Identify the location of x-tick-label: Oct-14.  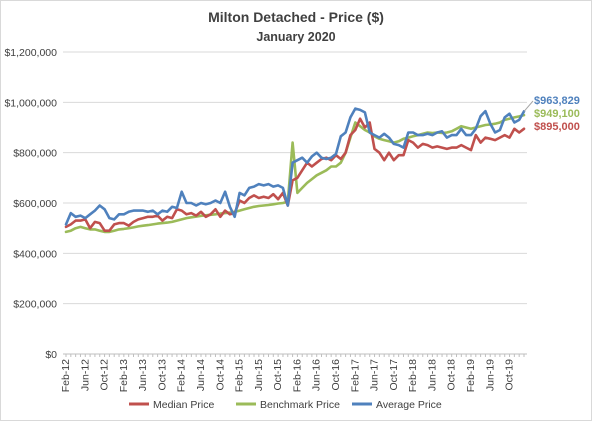
(220, 375).